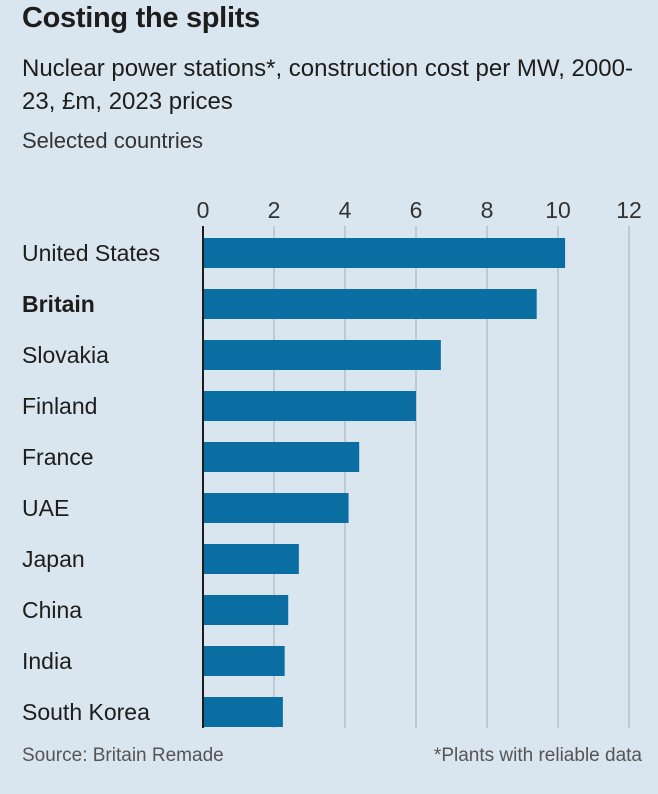 This screenshot has width=658, height=794. I want to click on x-tick-label: 4, so click(345, 210).